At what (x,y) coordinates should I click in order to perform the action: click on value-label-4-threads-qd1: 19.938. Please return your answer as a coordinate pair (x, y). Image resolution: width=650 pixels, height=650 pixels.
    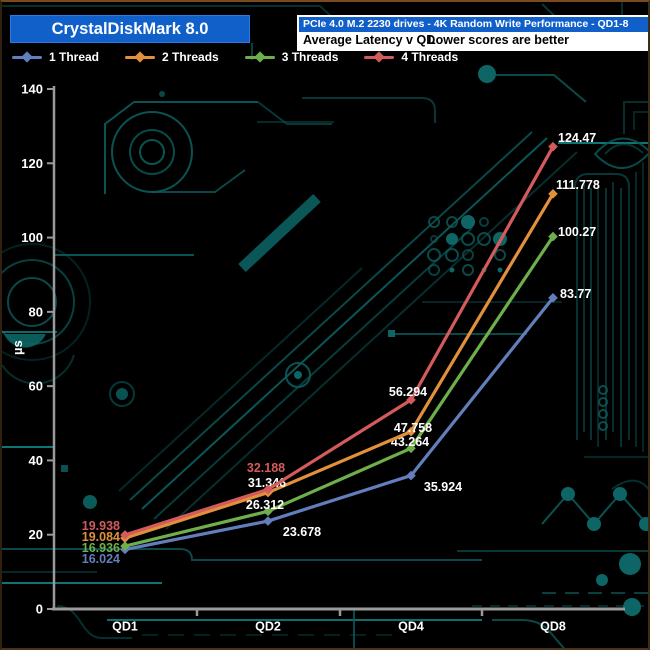
    Looking at the image, I should click on (101, 526).